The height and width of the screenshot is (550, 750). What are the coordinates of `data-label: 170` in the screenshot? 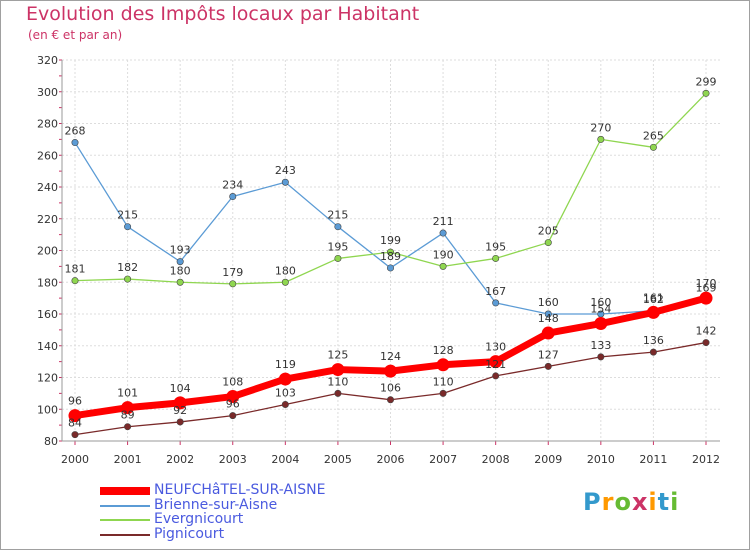 It's located at (706, 283).